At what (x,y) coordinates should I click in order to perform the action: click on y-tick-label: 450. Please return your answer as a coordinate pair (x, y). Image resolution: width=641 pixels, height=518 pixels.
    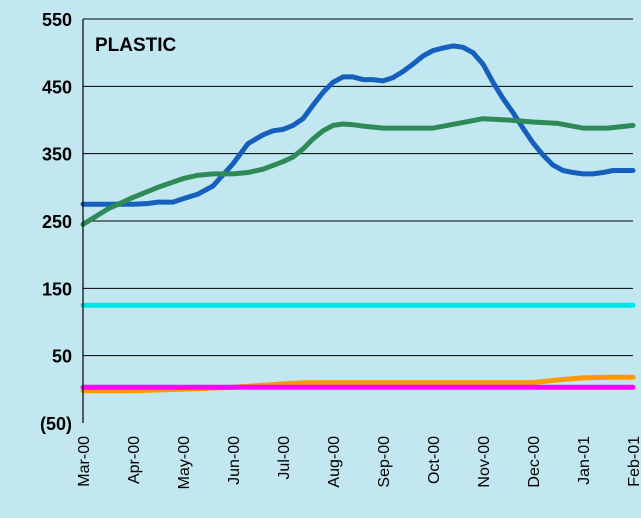
    Looking at the image, I should click on (57, 87).